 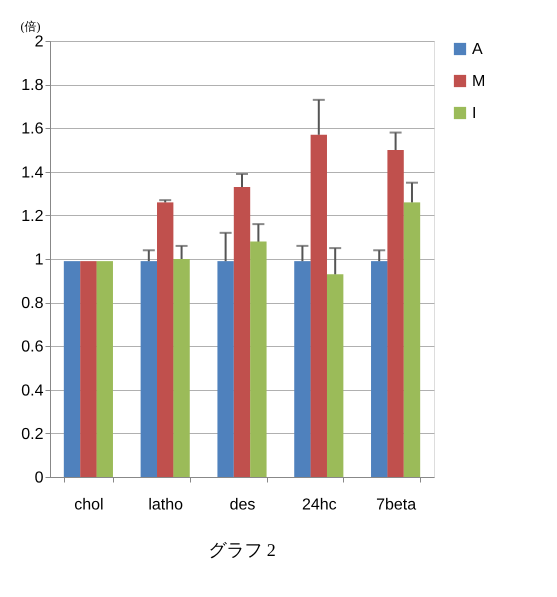 What do you see at coordinates (32, 216) in the screenshot?
I see `y-tick-label: 1.2` at bounding box center [32, 216].